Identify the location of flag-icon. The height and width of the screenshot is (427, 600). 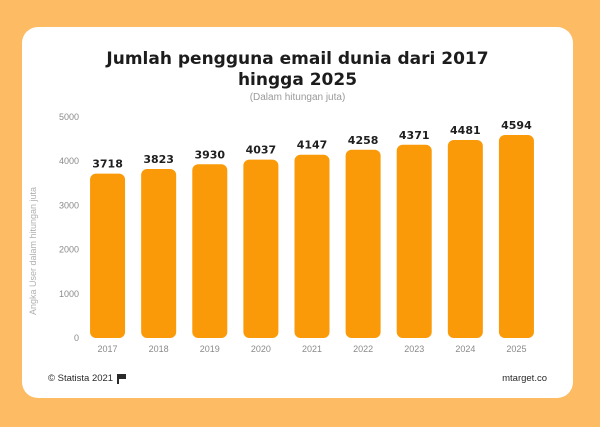
(121, 379).